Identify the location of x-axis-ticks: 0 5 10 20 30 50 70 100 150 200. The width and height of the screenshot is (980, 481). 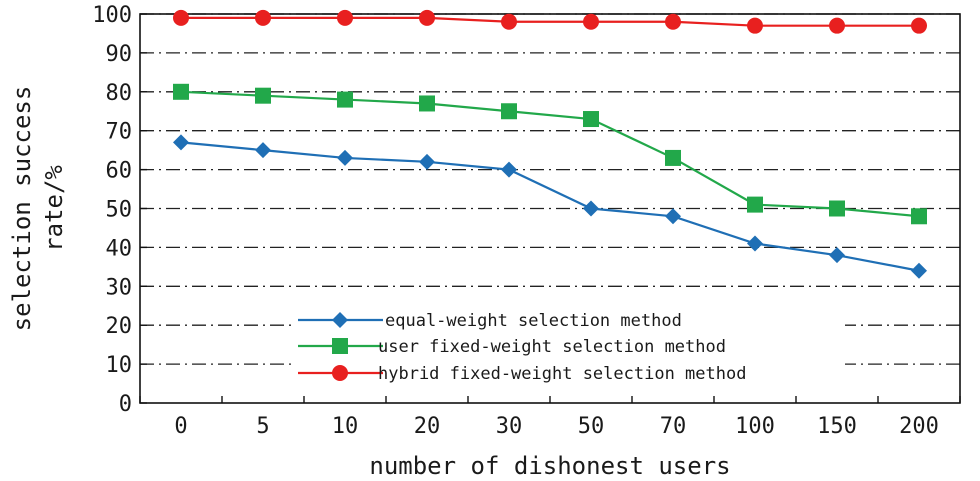
(550, 417).